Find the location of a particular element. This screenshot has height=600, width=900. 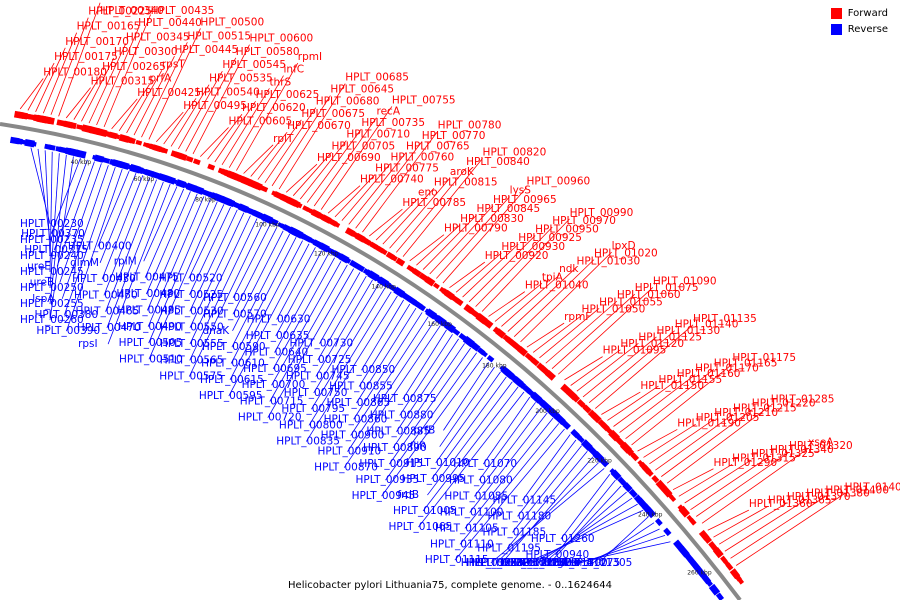

reverse-gene-label: HPLT_00590 is located at coordinates (234, 347).